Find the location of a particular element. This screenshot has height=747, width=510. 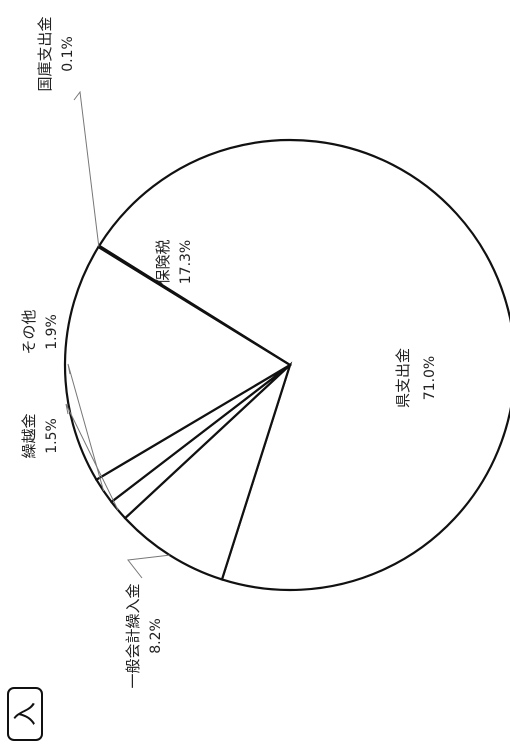

section-mark-box is located at coordinates (25, 714).